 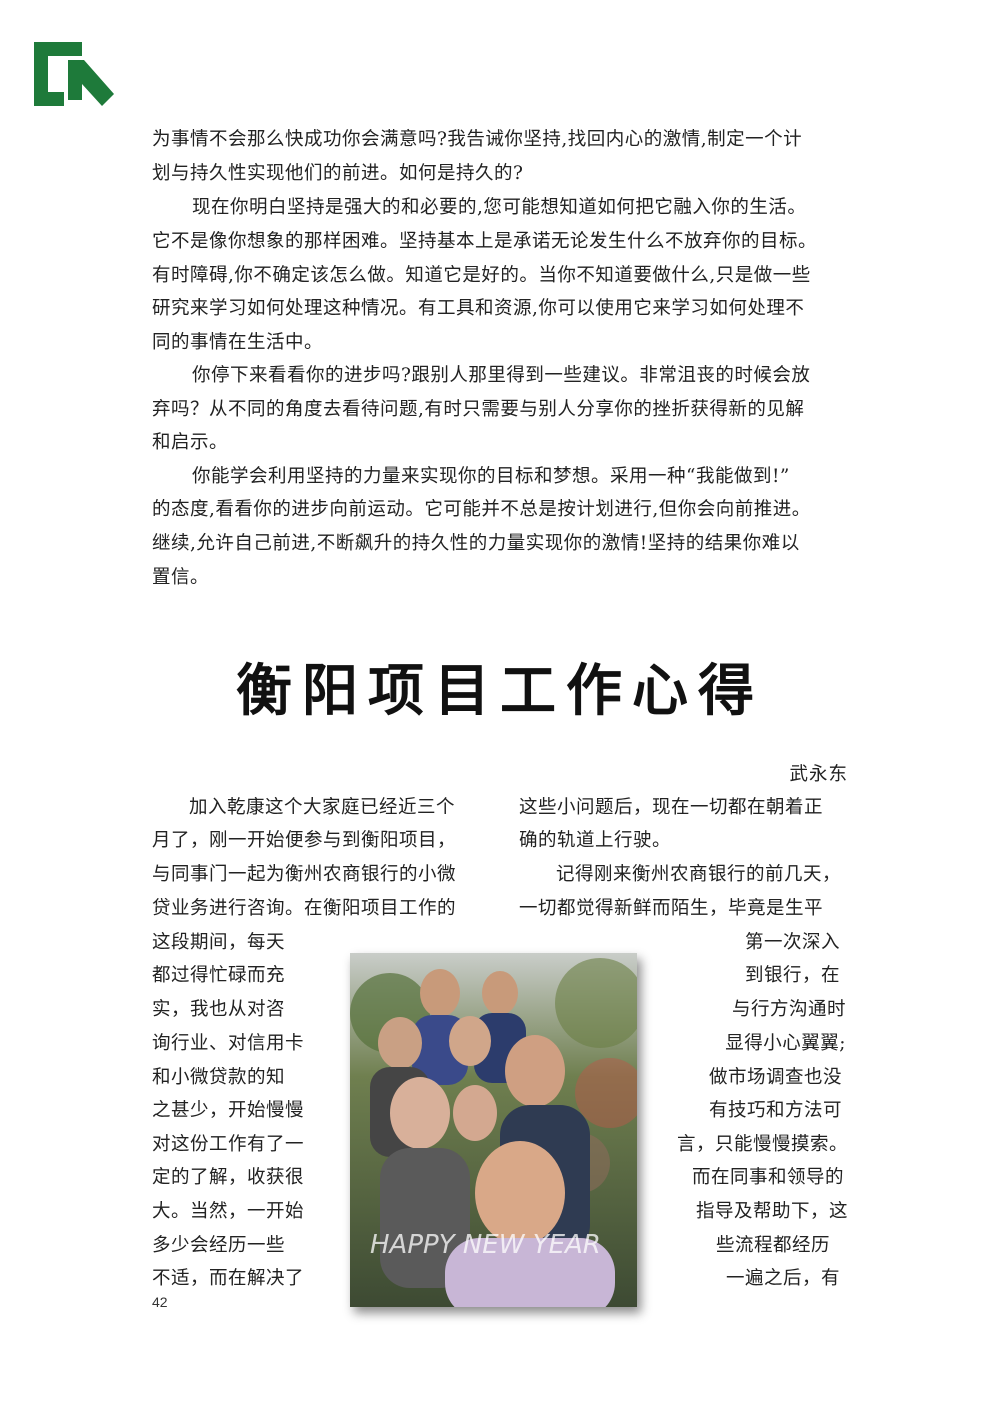 I want to click on right-column-line: 指导及帮助下，这, so click(x=771, y=1211).